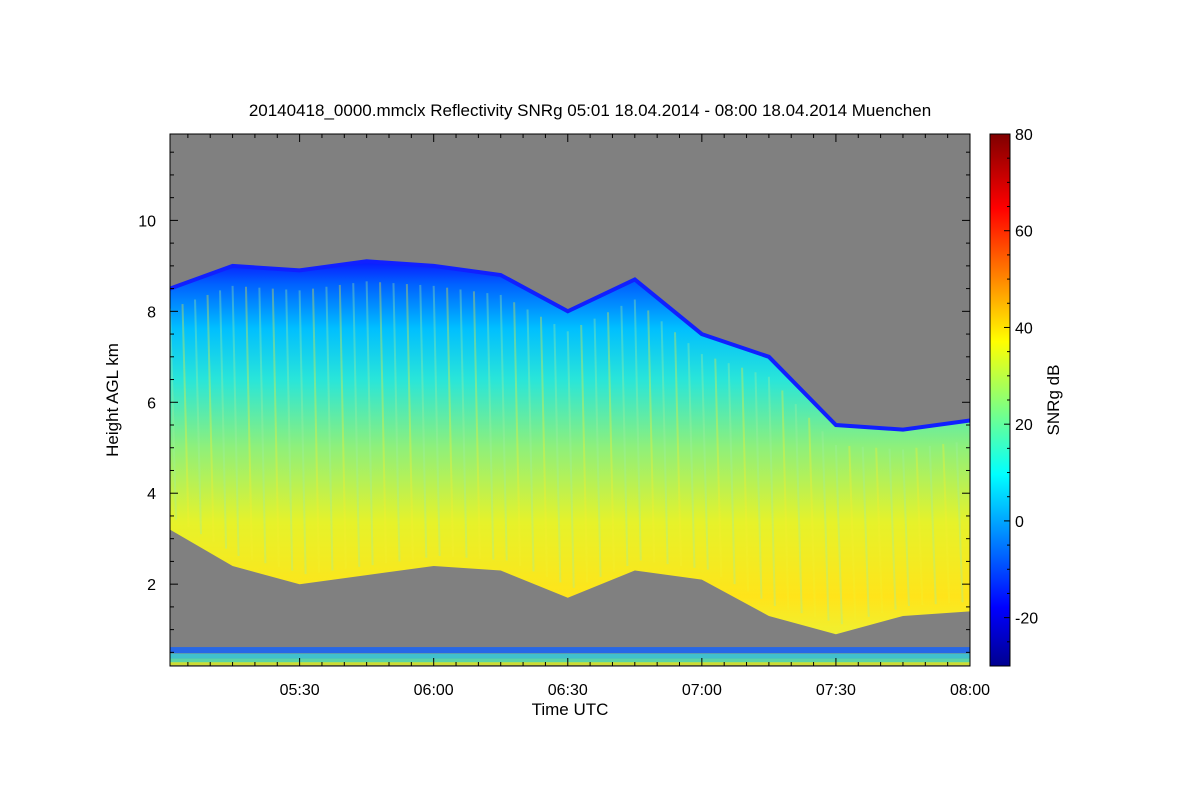 This screenshot has height=800, width=1200. What do you see at coordinates (1053, 400) in the screenshot?
I see `colorbar-title: SNRg dB` at bounding box center [1053, 400].